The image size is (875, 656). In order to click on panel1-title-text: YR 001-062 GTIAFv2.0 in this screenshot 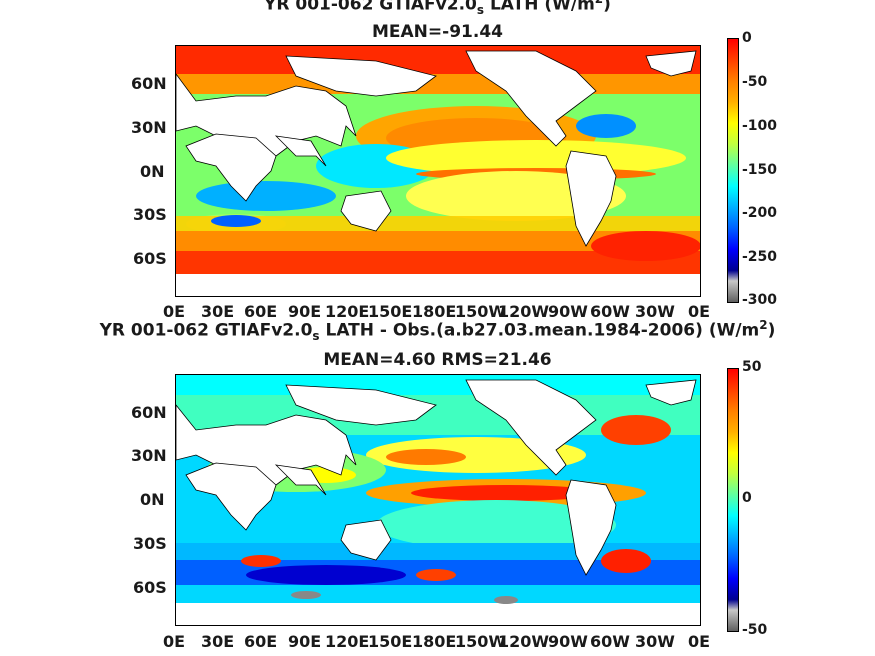, I will do `click(370, 7)`.